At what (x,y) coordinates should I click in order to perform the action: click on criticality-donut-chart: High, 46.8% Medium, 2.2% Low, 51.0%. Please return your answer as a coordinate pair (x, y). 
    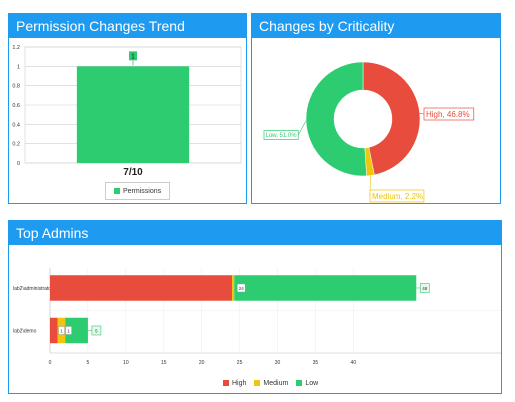
    Looking at the image, I should click on (369, 132).